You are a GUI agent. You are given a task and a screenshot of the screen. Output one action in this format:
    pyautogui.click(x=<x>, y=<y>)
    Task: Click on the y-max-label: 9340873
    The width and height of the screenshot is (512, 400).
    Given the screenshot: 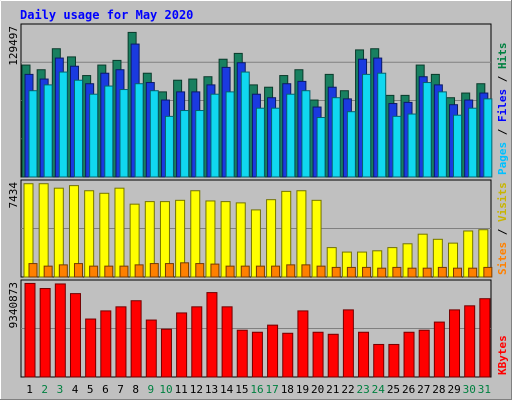 What is the action you would take?
    pyautogui.click(x=13, y=305)
    